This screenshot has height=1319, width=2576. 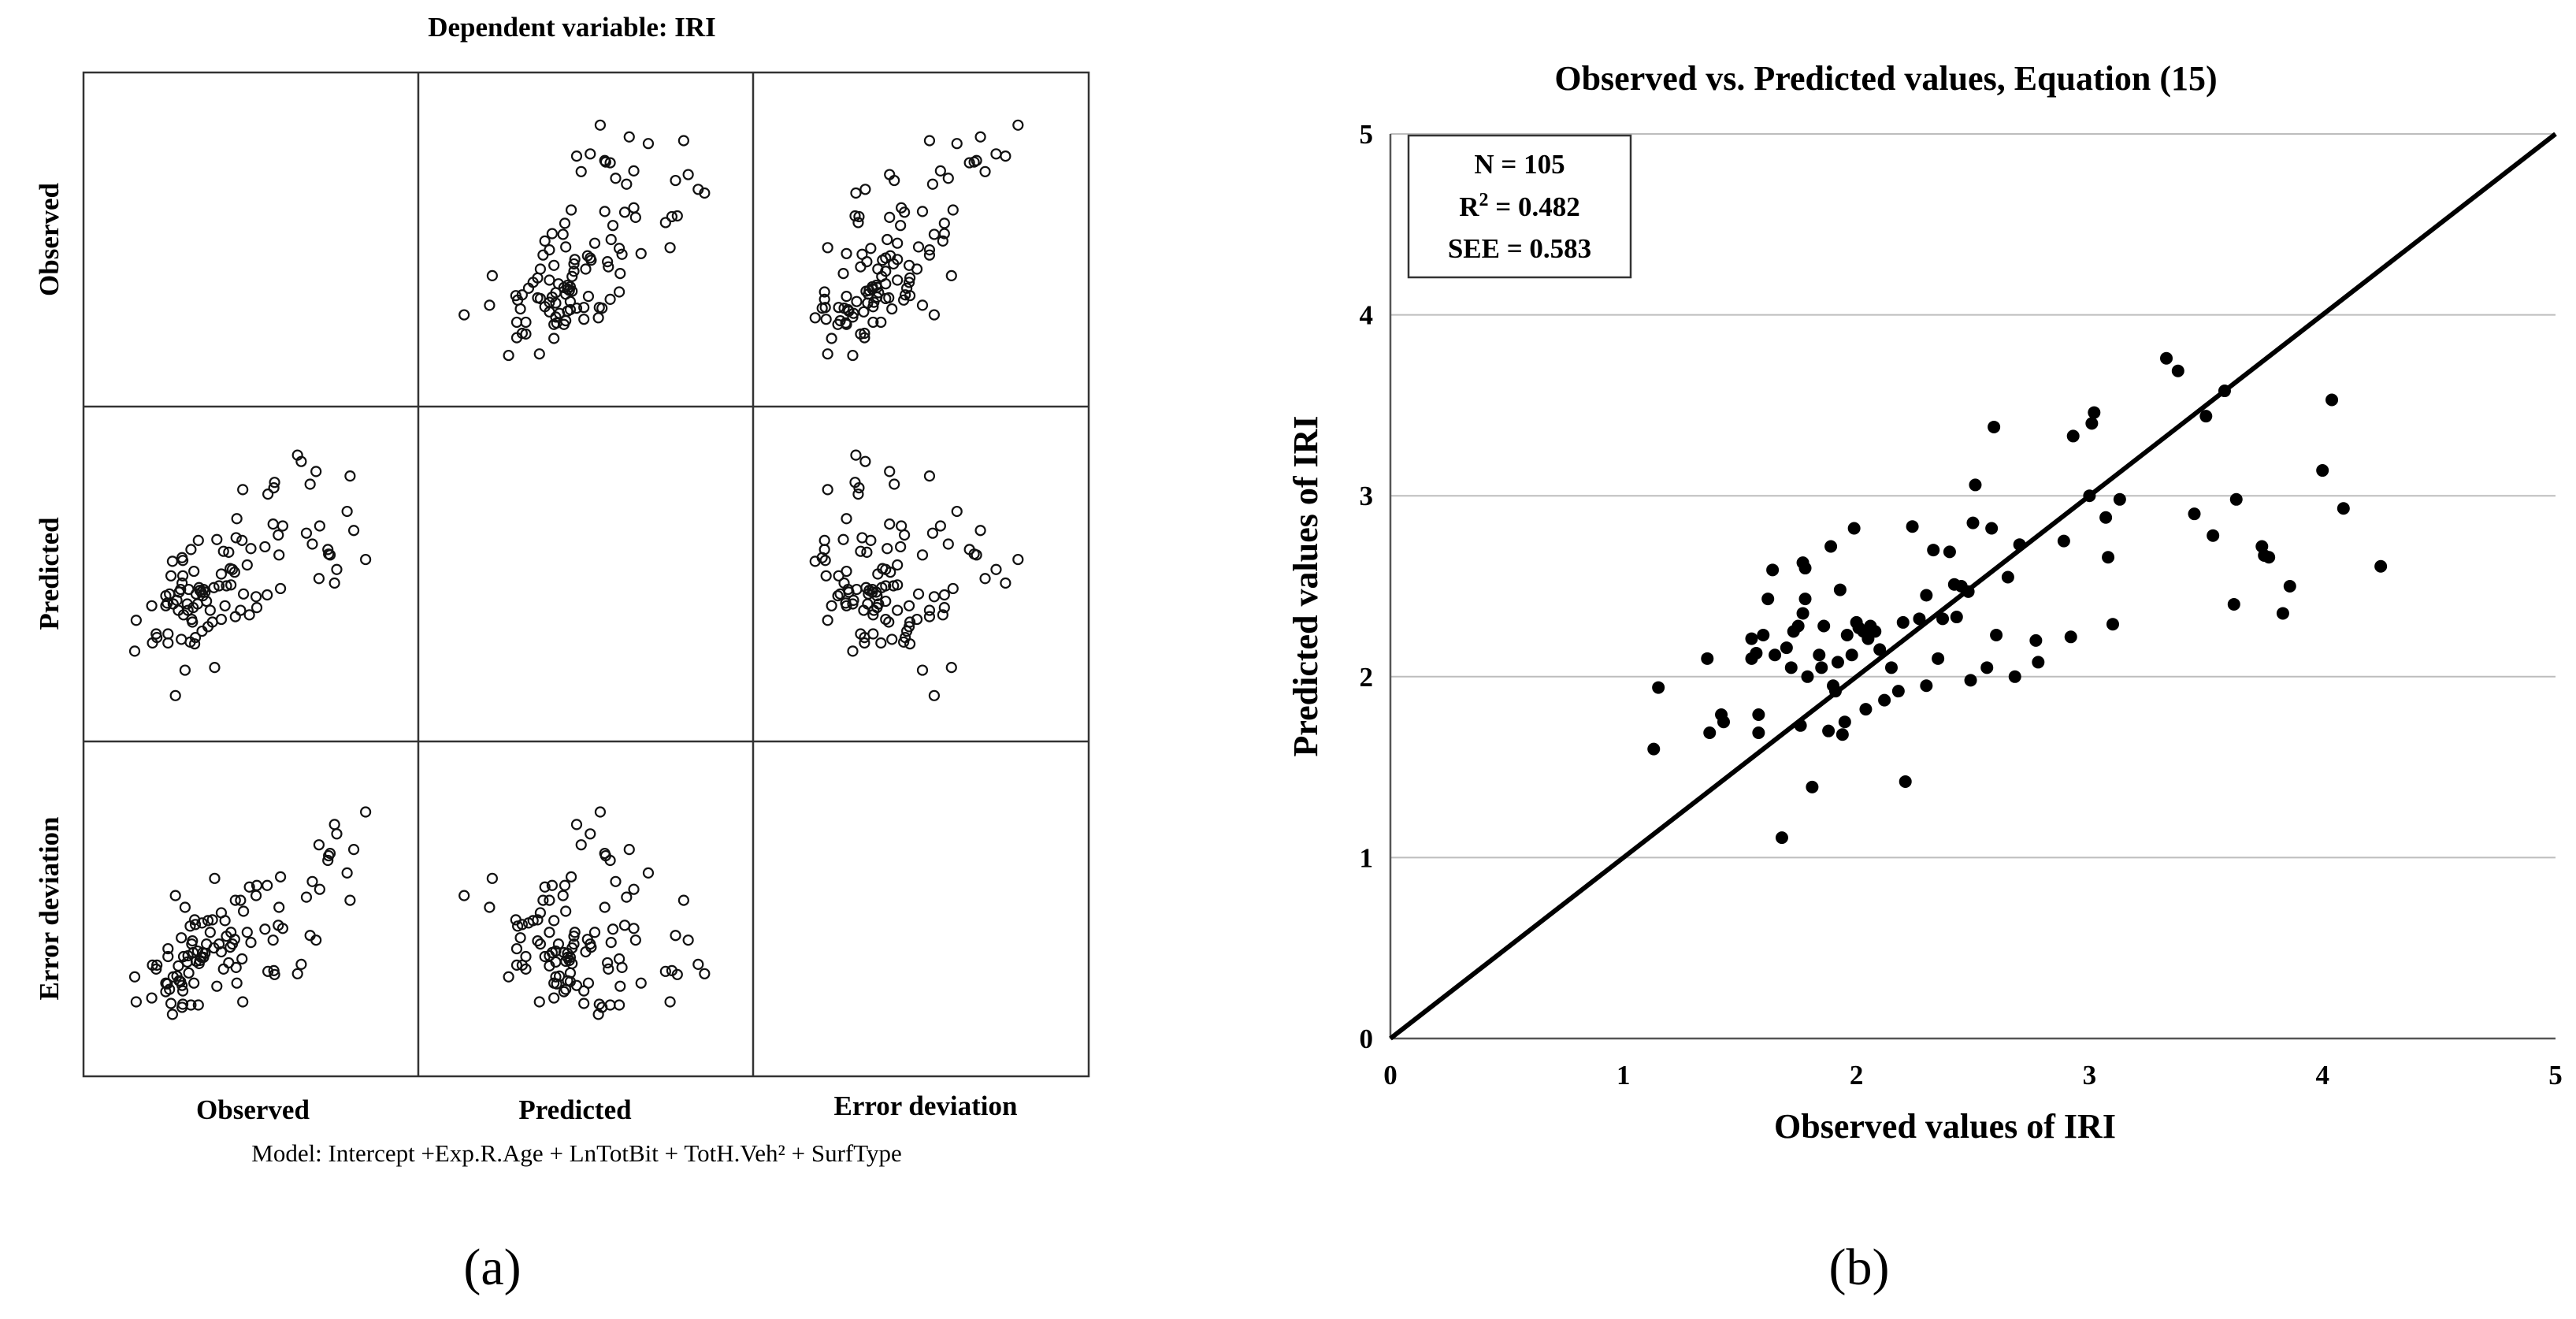 What do you see at coordinates (1367, 677) in the screenshot?
I see `y-tick-label: 2` at bounding box center [1367, 677].